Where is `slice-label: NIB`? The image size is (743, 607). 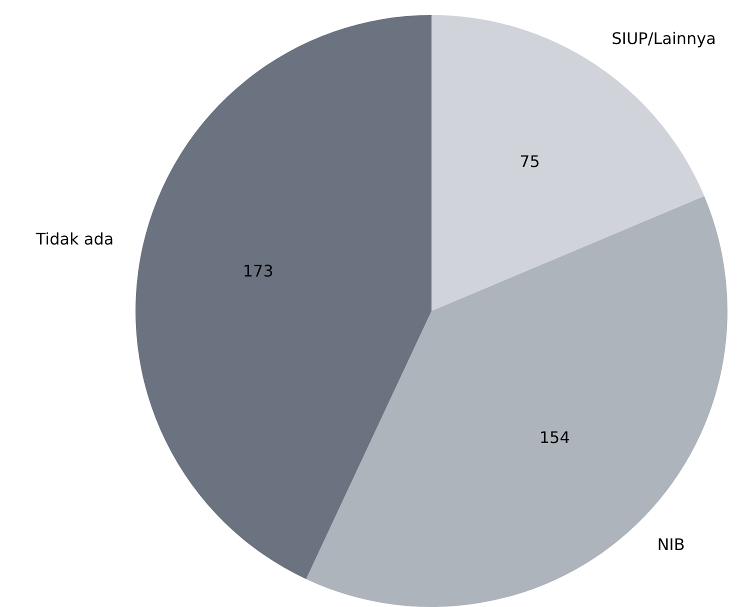
slice-label: NIB is located at coordinates (671, 544).